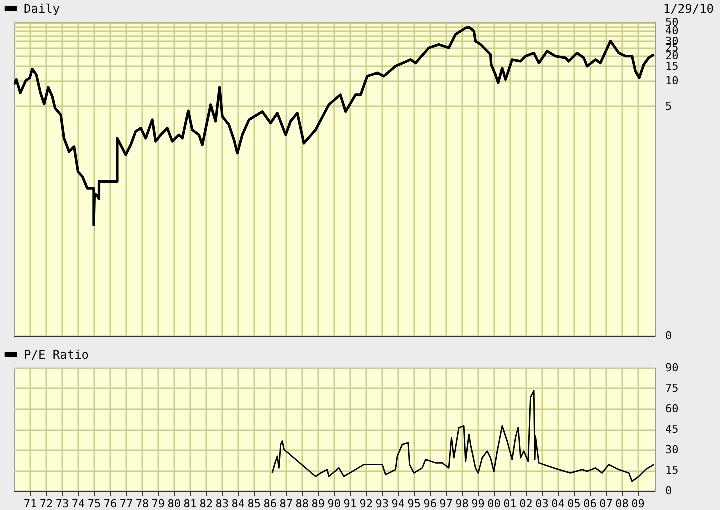 The image size is (720, 510). I want to click on legend-label: P/E Ratio, so click(57, 355).